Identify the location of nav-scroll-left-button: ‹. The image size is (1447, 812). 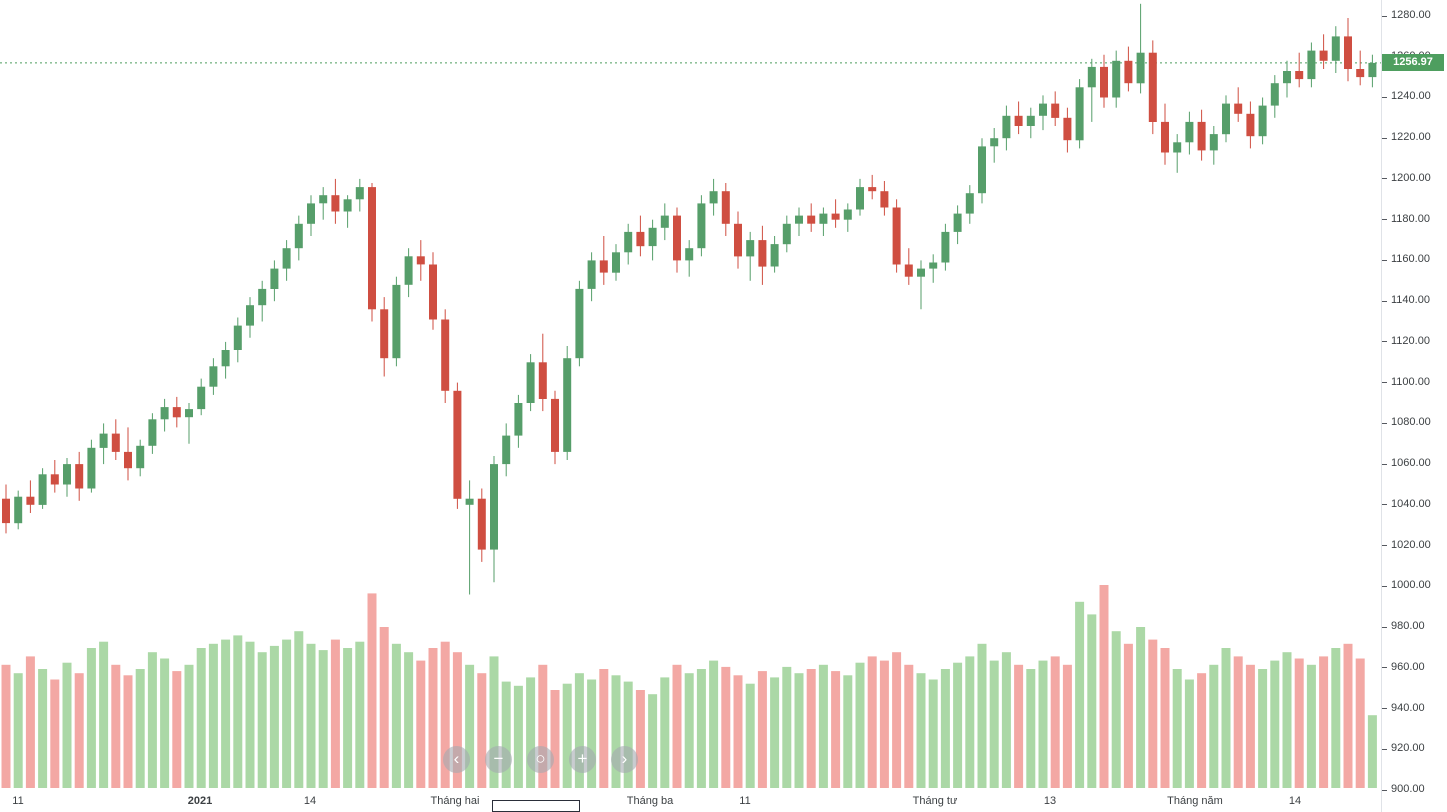
(456, 759).